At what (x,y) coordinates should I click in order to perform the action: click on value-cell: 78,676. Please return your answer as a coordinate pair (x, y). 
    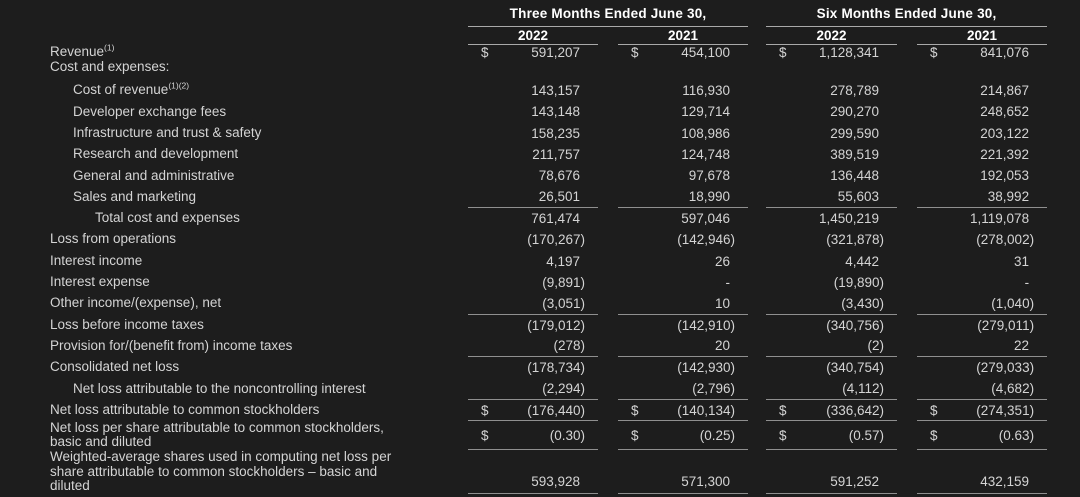
    Looking at the image, I should click on (559, 176).